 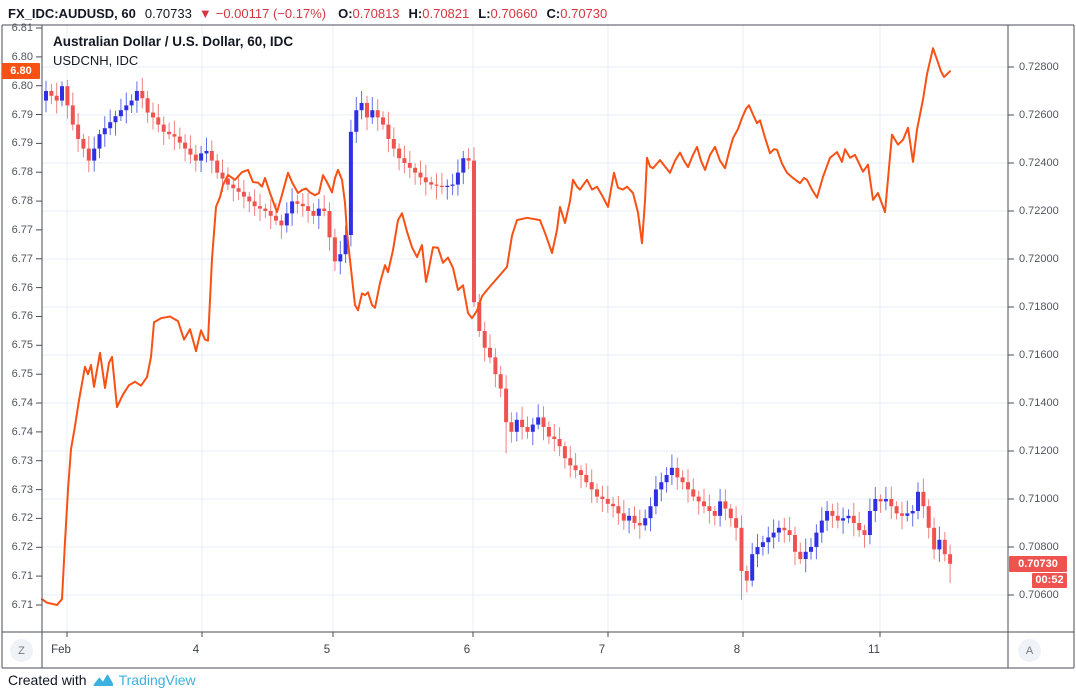 I want to click on audusd-last-price-badge: 0.70730, so click(x=1038, y=563).